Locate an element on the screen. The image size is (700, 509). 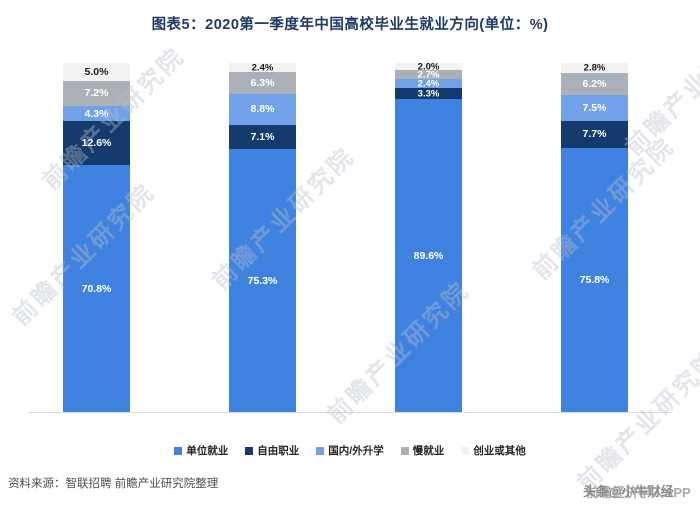
segment-单位就业: 75.3% is located at coordinates (262, 281).